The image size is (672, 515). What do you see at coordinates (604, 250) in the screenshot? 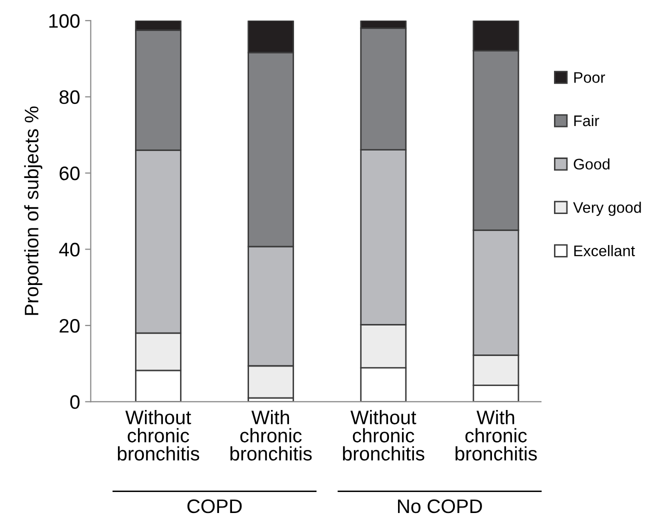
I see `legend-label: Excellant` at bounding box center [604, 250].